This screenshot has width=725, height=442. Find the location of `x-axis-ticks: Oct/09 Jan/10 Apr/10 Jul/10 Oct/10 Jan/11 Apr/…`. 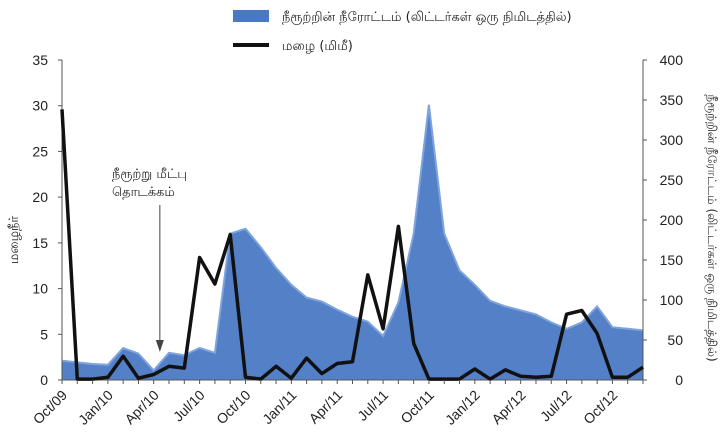

x-axis-ticks: Oct/09 Jan/10 Apr/10 Jul/10 Oct/10 Jan/11 Apr/… is located at coordinates (337, 404).